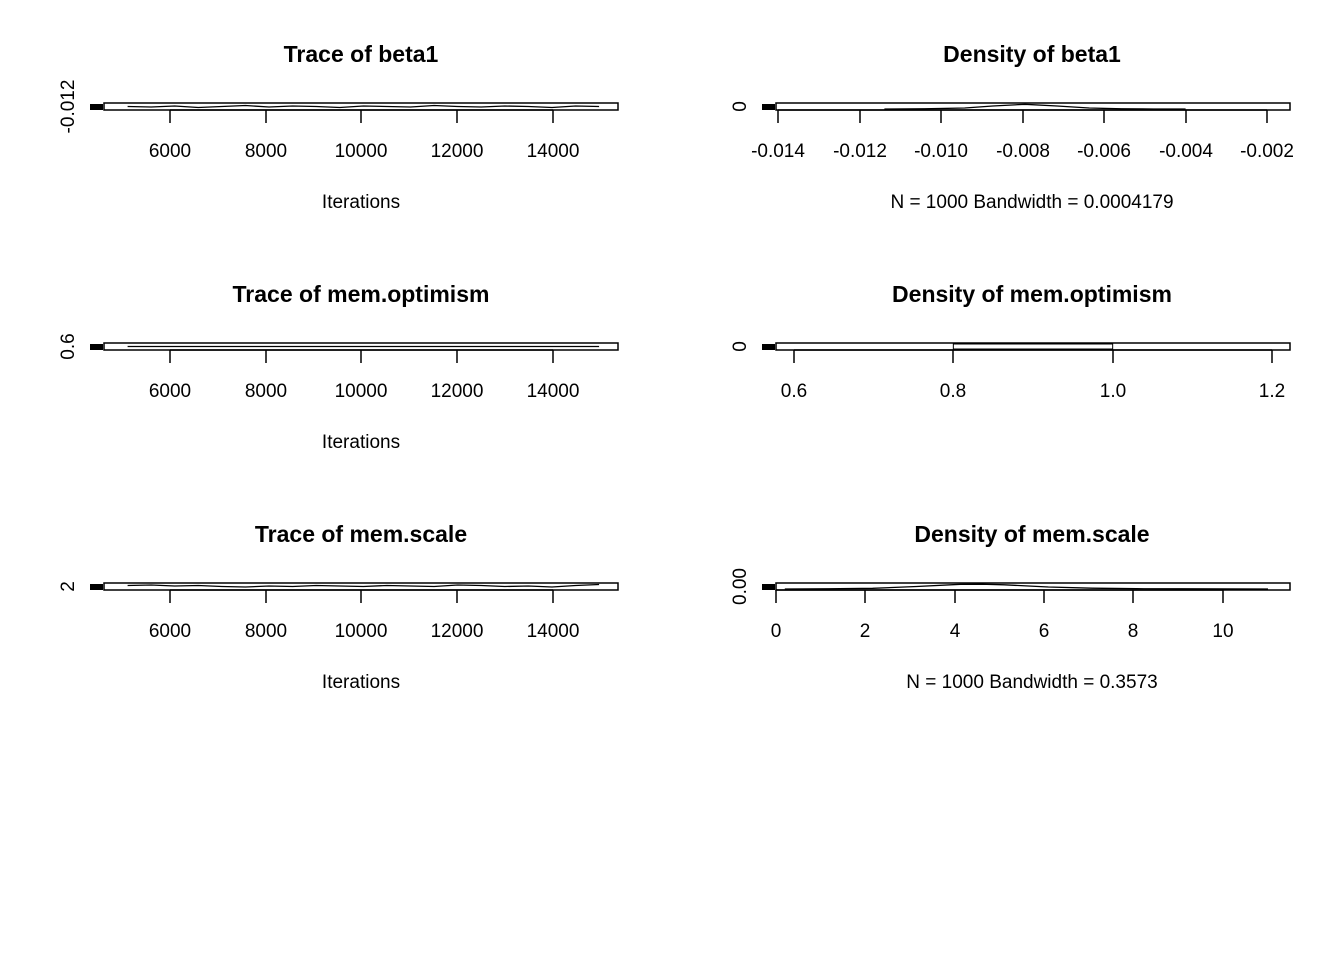 The width and height of the screenshot is (1344, 960). Describe the element at coordinates (1031, 682) in the screenshot. I see `x-axis-label: N = 1000 Bandwidth = 0.3573` at that location.